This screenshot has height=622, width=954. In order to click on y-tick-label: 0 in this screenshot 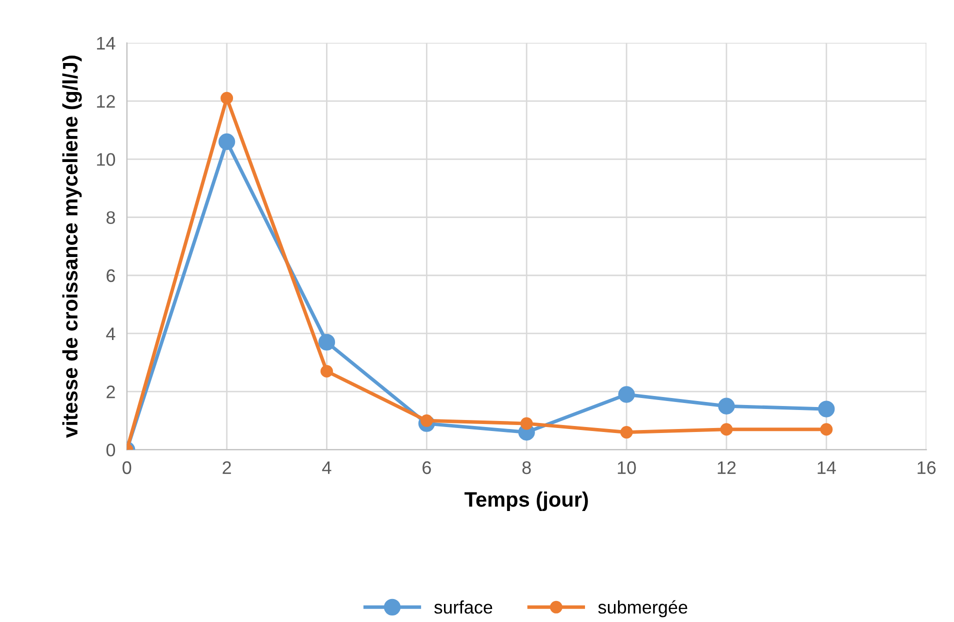, I will do `click(111, 450)`.